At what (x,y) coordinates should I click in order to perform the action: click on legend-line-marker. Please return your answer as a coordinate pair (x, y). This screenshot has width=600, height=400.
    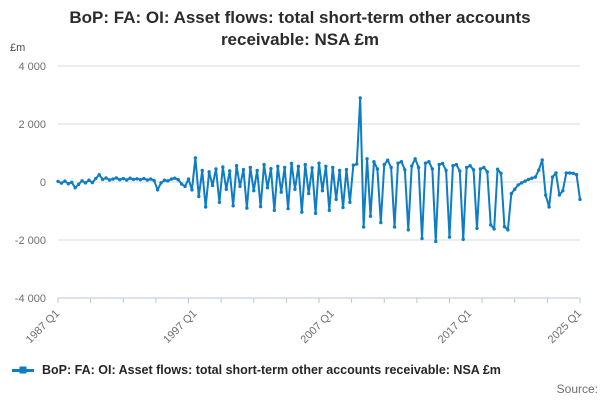
    Looking at the image, I should click on (23, 370).